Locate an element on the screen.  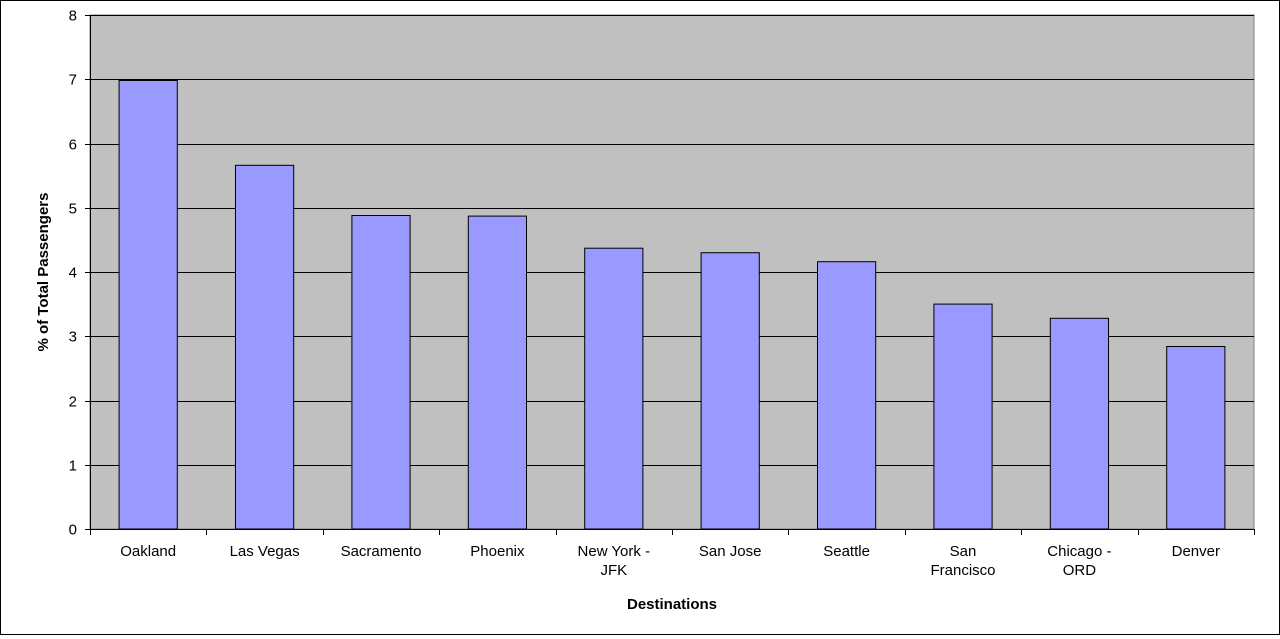
y-tick-label: 2 is located at coordinates (73, 402).